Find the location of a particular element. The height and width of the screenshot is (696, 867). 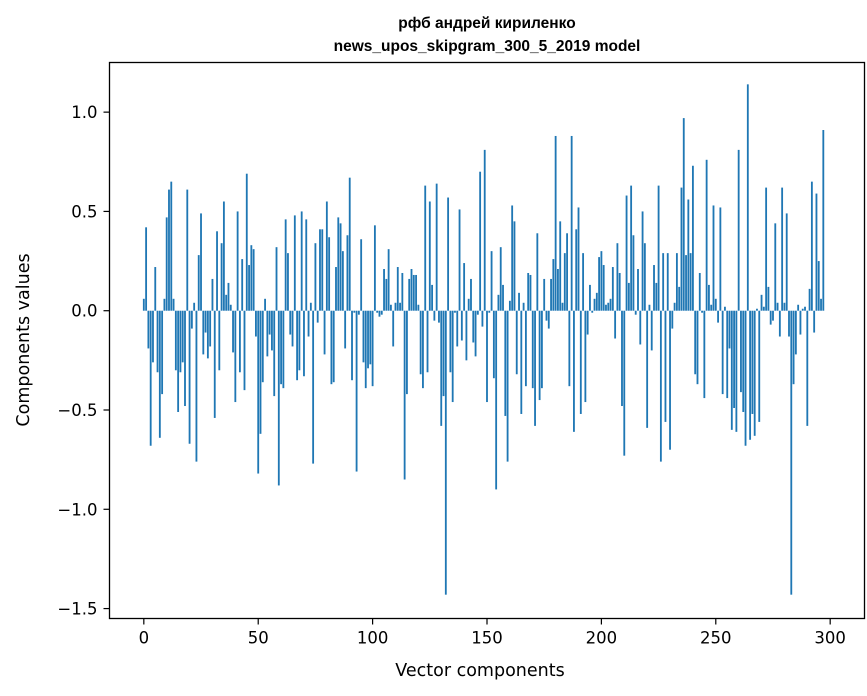

y-axis-label: Components values is located at coordinates (24, 339).